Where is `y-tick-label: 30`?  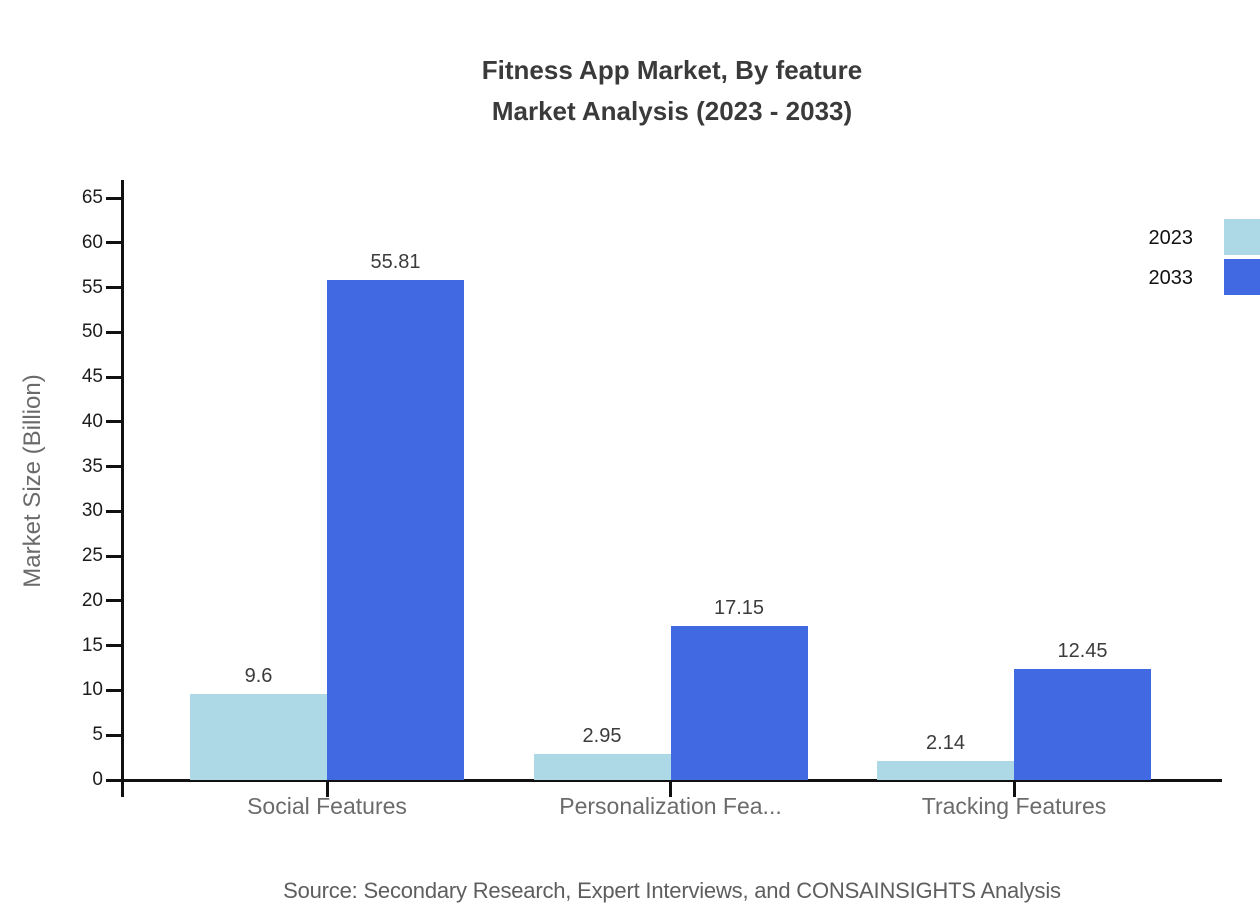 y-tick-label: 30 is located at coordinates (92, 511).